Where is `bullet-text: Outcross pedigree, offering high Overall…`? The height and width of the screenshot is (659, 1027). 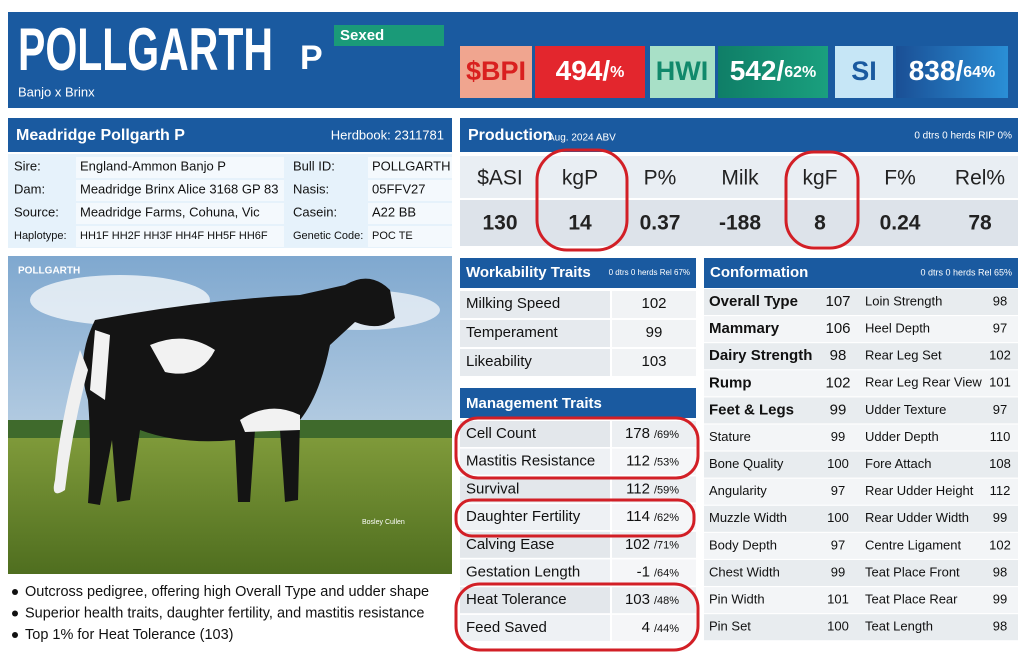
bullet-text: Outcross pedigree, offering high Overall… is located at coordinates (227, 592).